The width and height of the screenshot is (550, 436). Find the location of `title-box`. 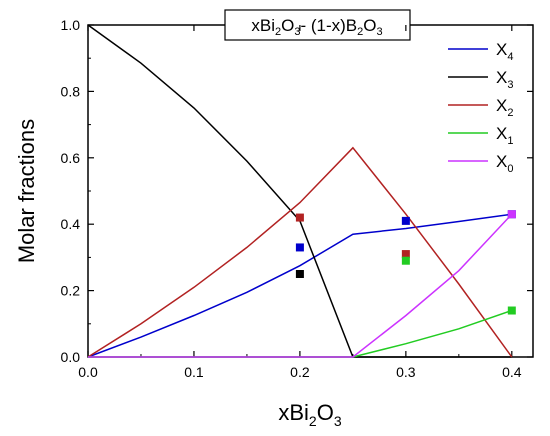

title-box is located at coordinates (317, 25).